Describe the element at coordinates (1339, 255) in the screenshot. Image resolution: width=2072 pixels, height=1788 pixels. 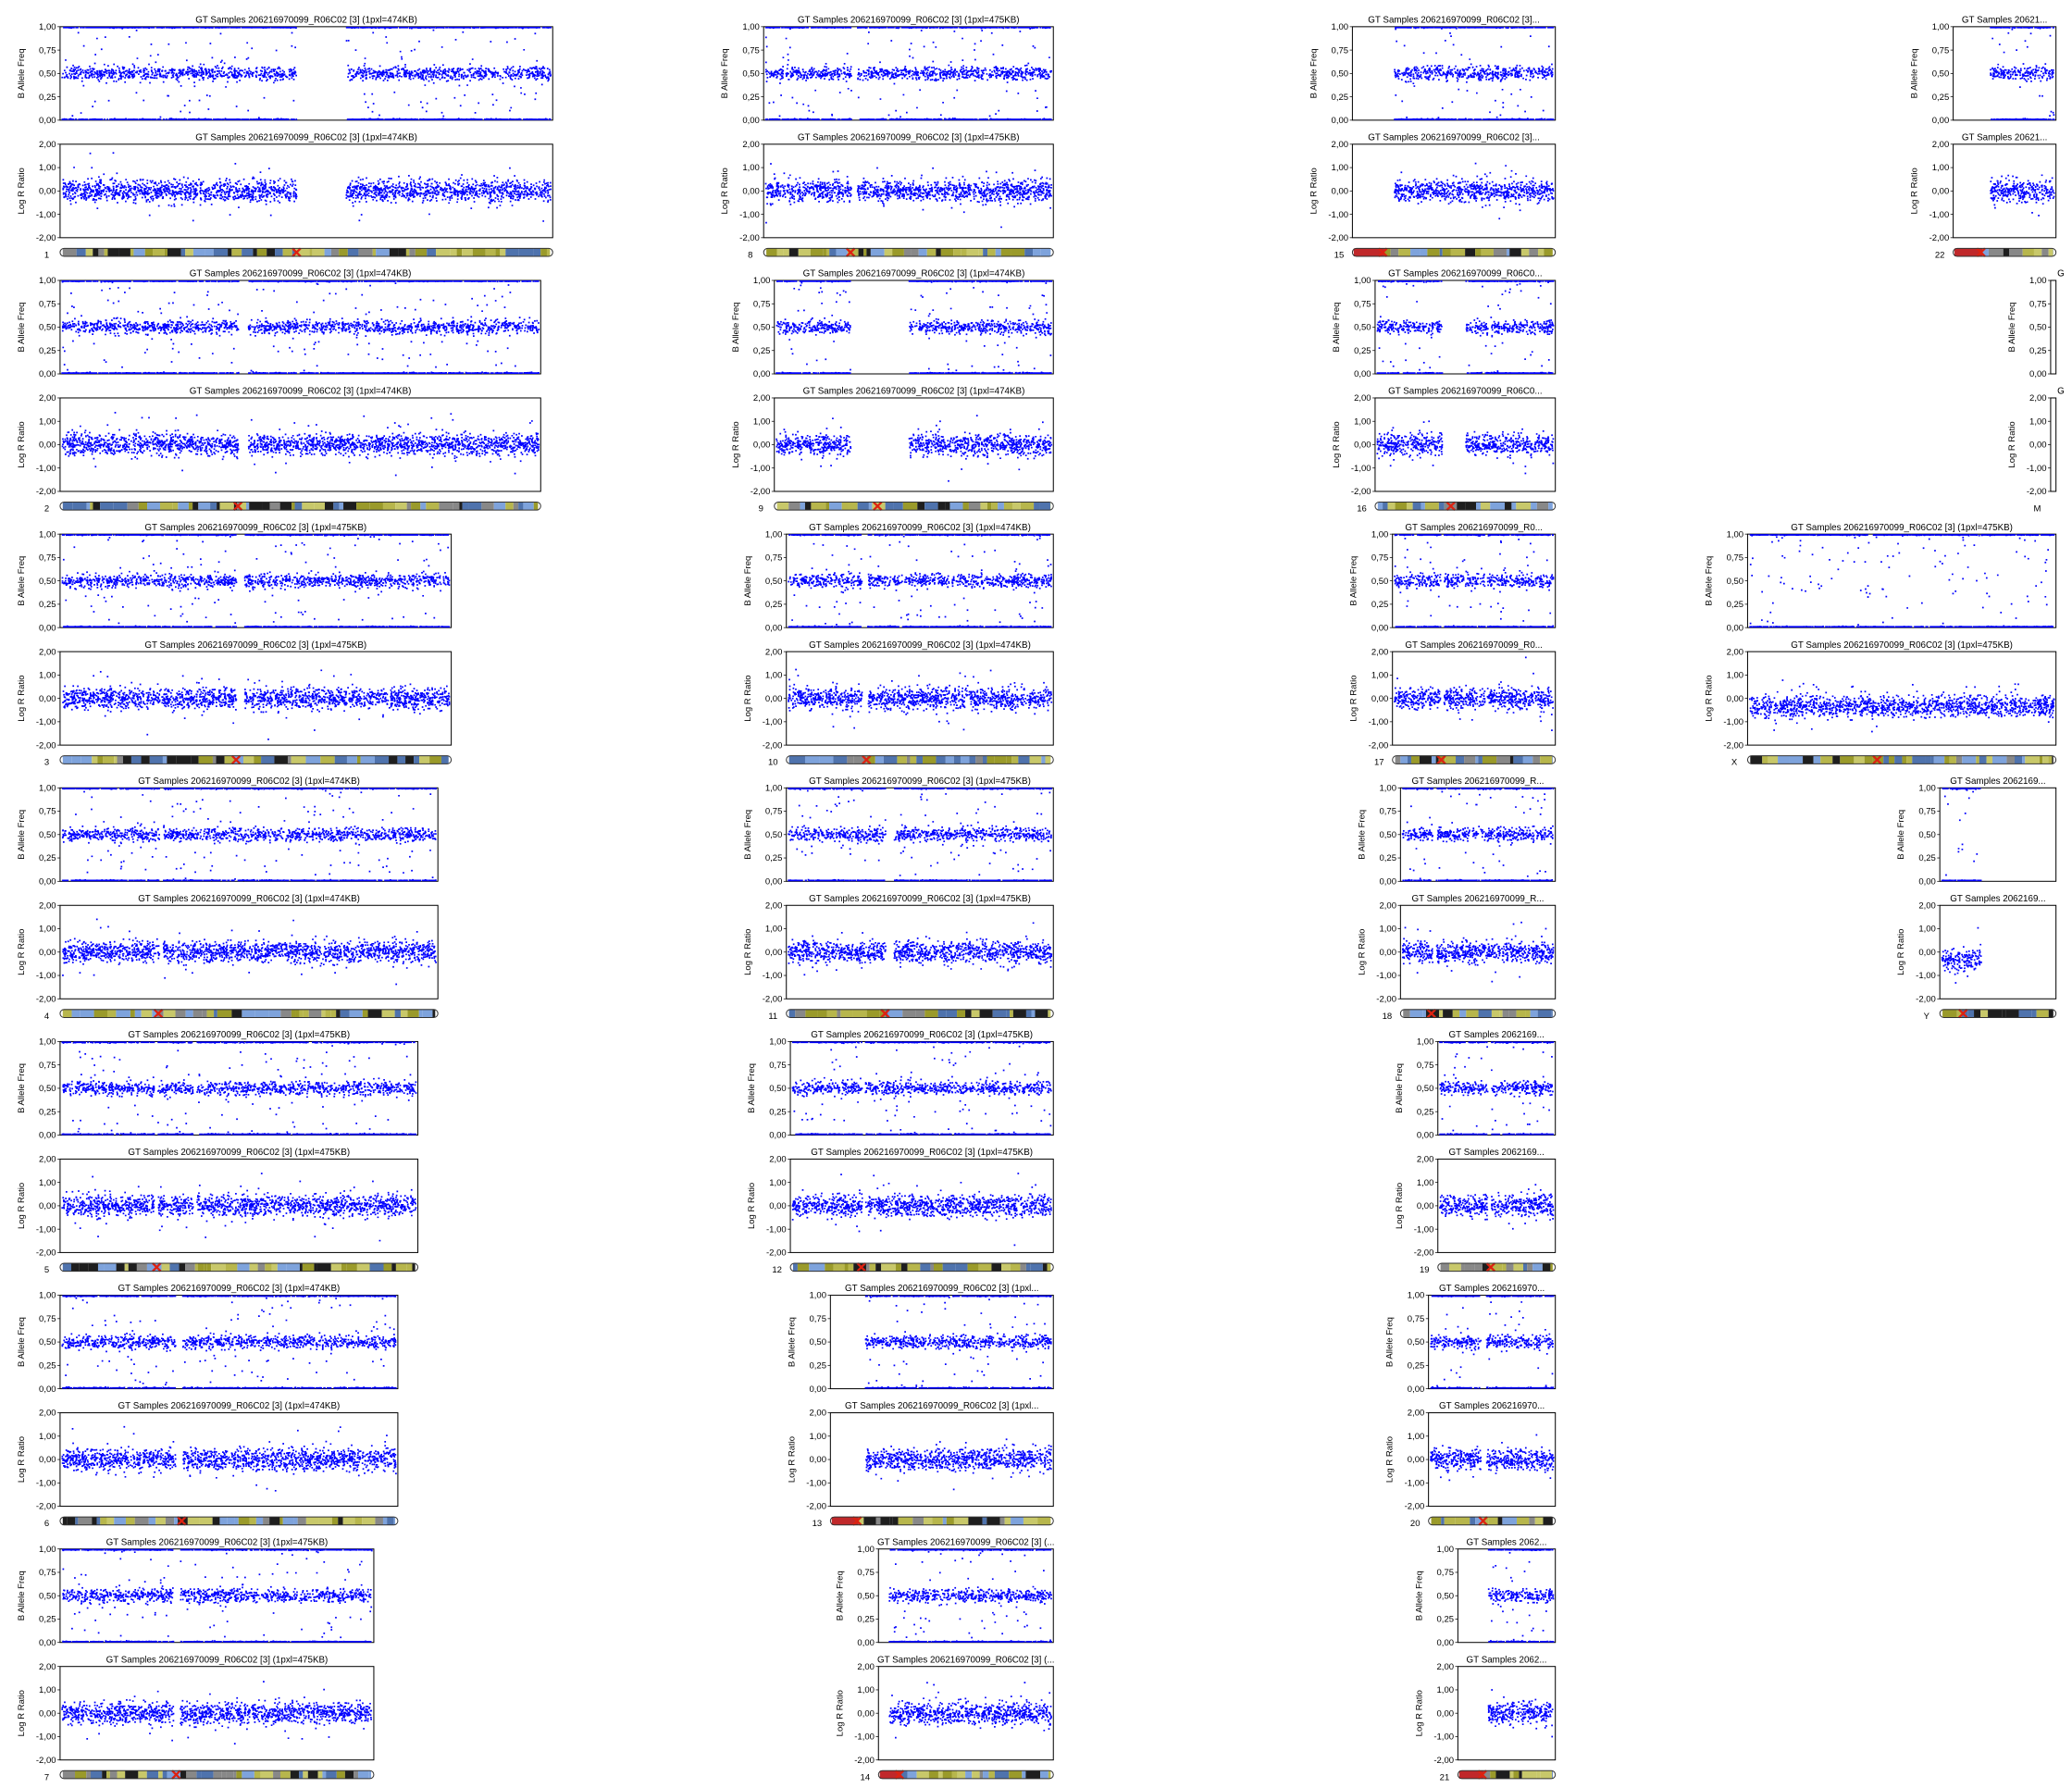
I see `chromosome-label: 15` at that location.